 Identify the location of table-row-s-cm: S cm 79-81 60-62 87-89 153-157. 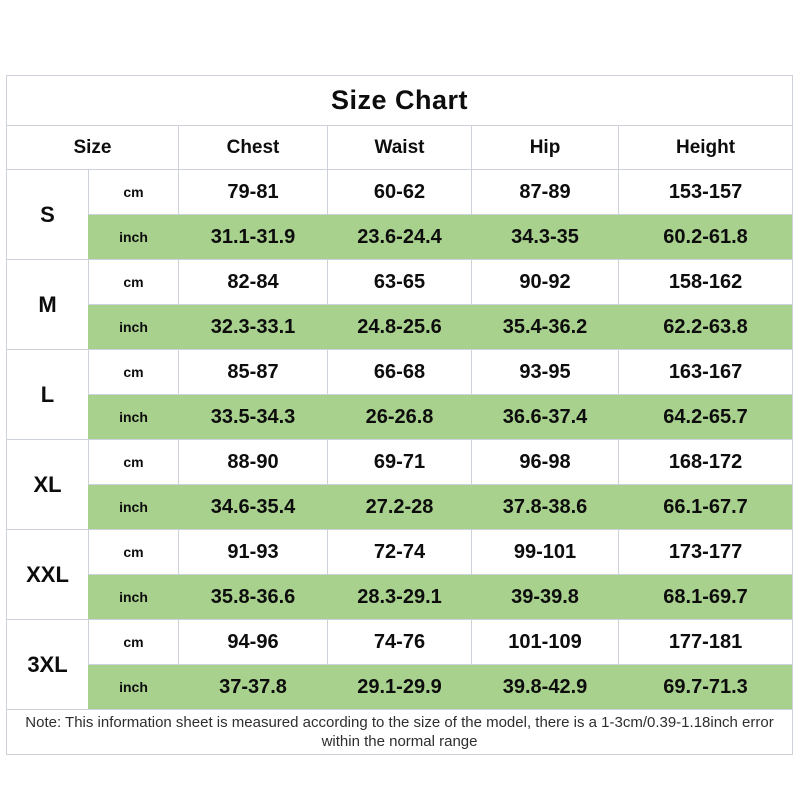
(400, 214).